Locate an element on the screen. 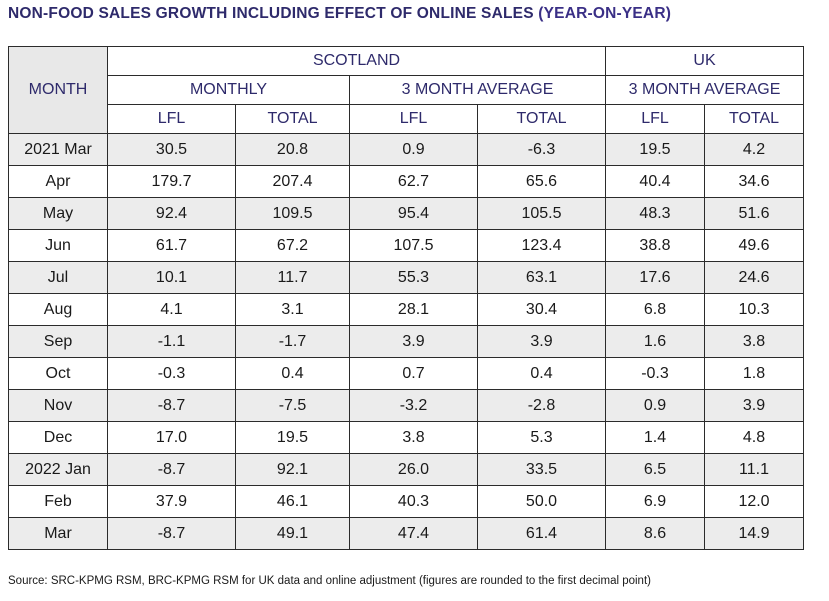  value-cell: 49.1 is located at coordinates (292, 533).